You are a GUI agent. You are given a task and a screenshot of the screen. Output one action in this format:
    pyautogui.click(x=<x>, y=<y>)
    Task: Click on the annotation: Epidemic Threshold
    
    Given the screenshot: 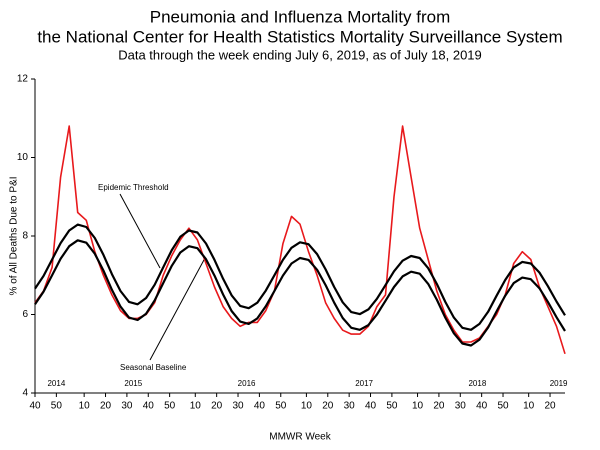 What is the action you would take?
    pyautogui.click(x=133, y=187)
    